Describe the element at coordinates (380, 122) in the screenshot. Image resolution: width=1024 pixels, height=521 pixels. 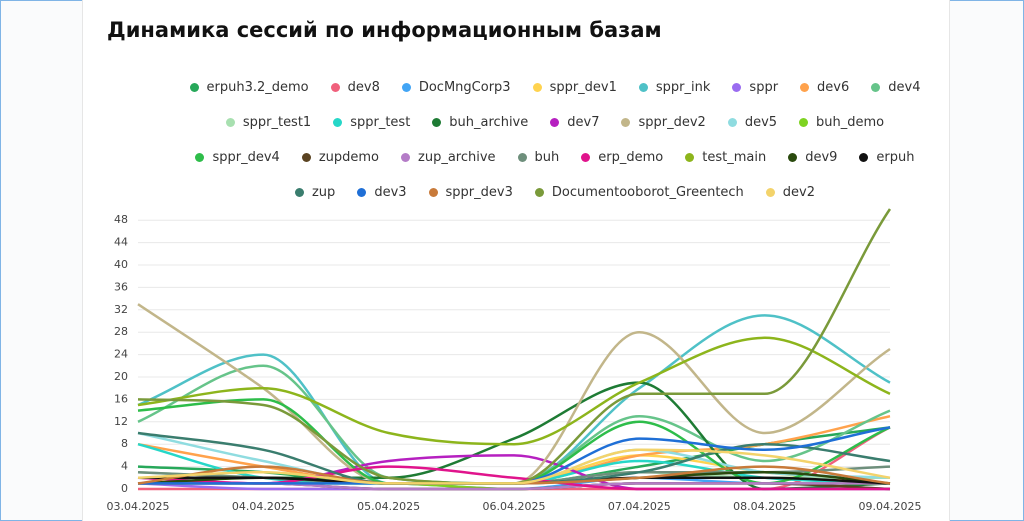
I see `legend-label: sppr_test` at that location.